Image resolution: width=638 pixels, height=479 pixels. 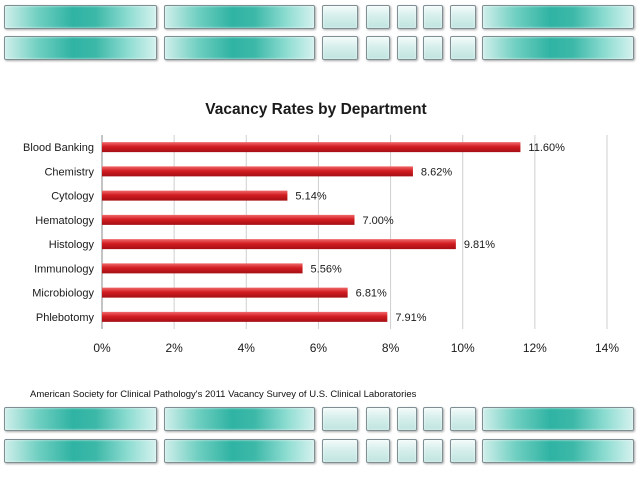 What do you see at coordinates (546, 148) in the screenshot?
I see `data-label: 11.60%` at bounding box center [546, 148].